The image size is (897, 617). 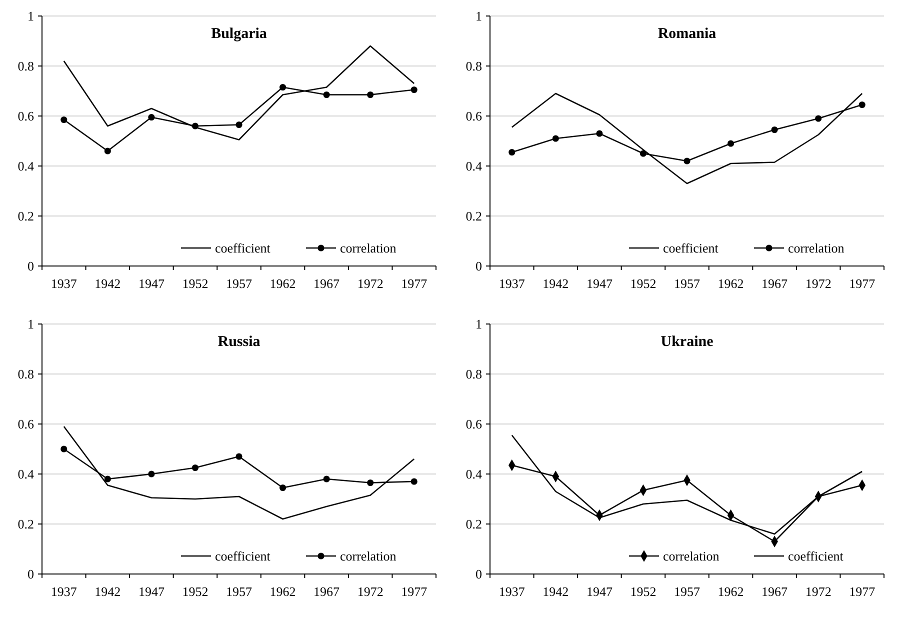 I want to click on text: Bulgaria, so click(x=239, y=34).